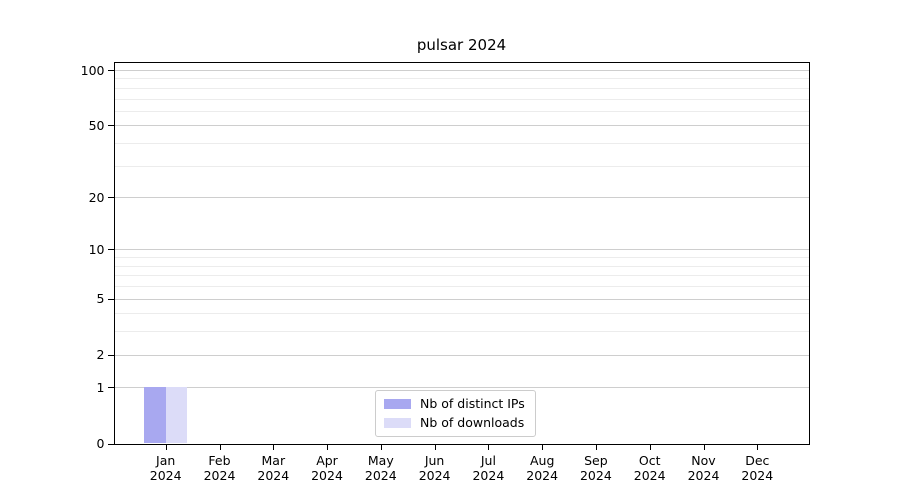 Image resolution: width=900 pixels, height=500 pixels. I want to click on x-tick-label-dec: Dec 2024, so click(757, 468).